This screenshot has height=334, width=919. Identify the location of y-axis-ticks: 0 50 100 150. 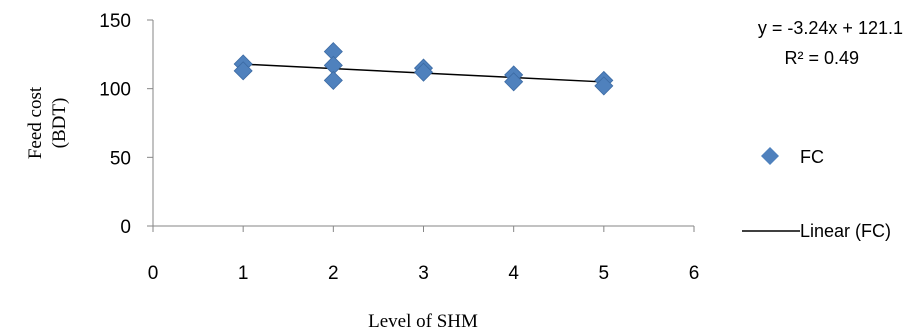
(126, 124).